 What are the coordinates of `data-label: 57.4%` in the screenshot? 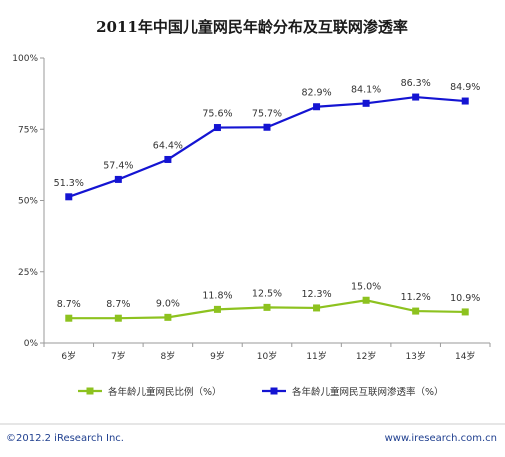 It's located at (118, 165).